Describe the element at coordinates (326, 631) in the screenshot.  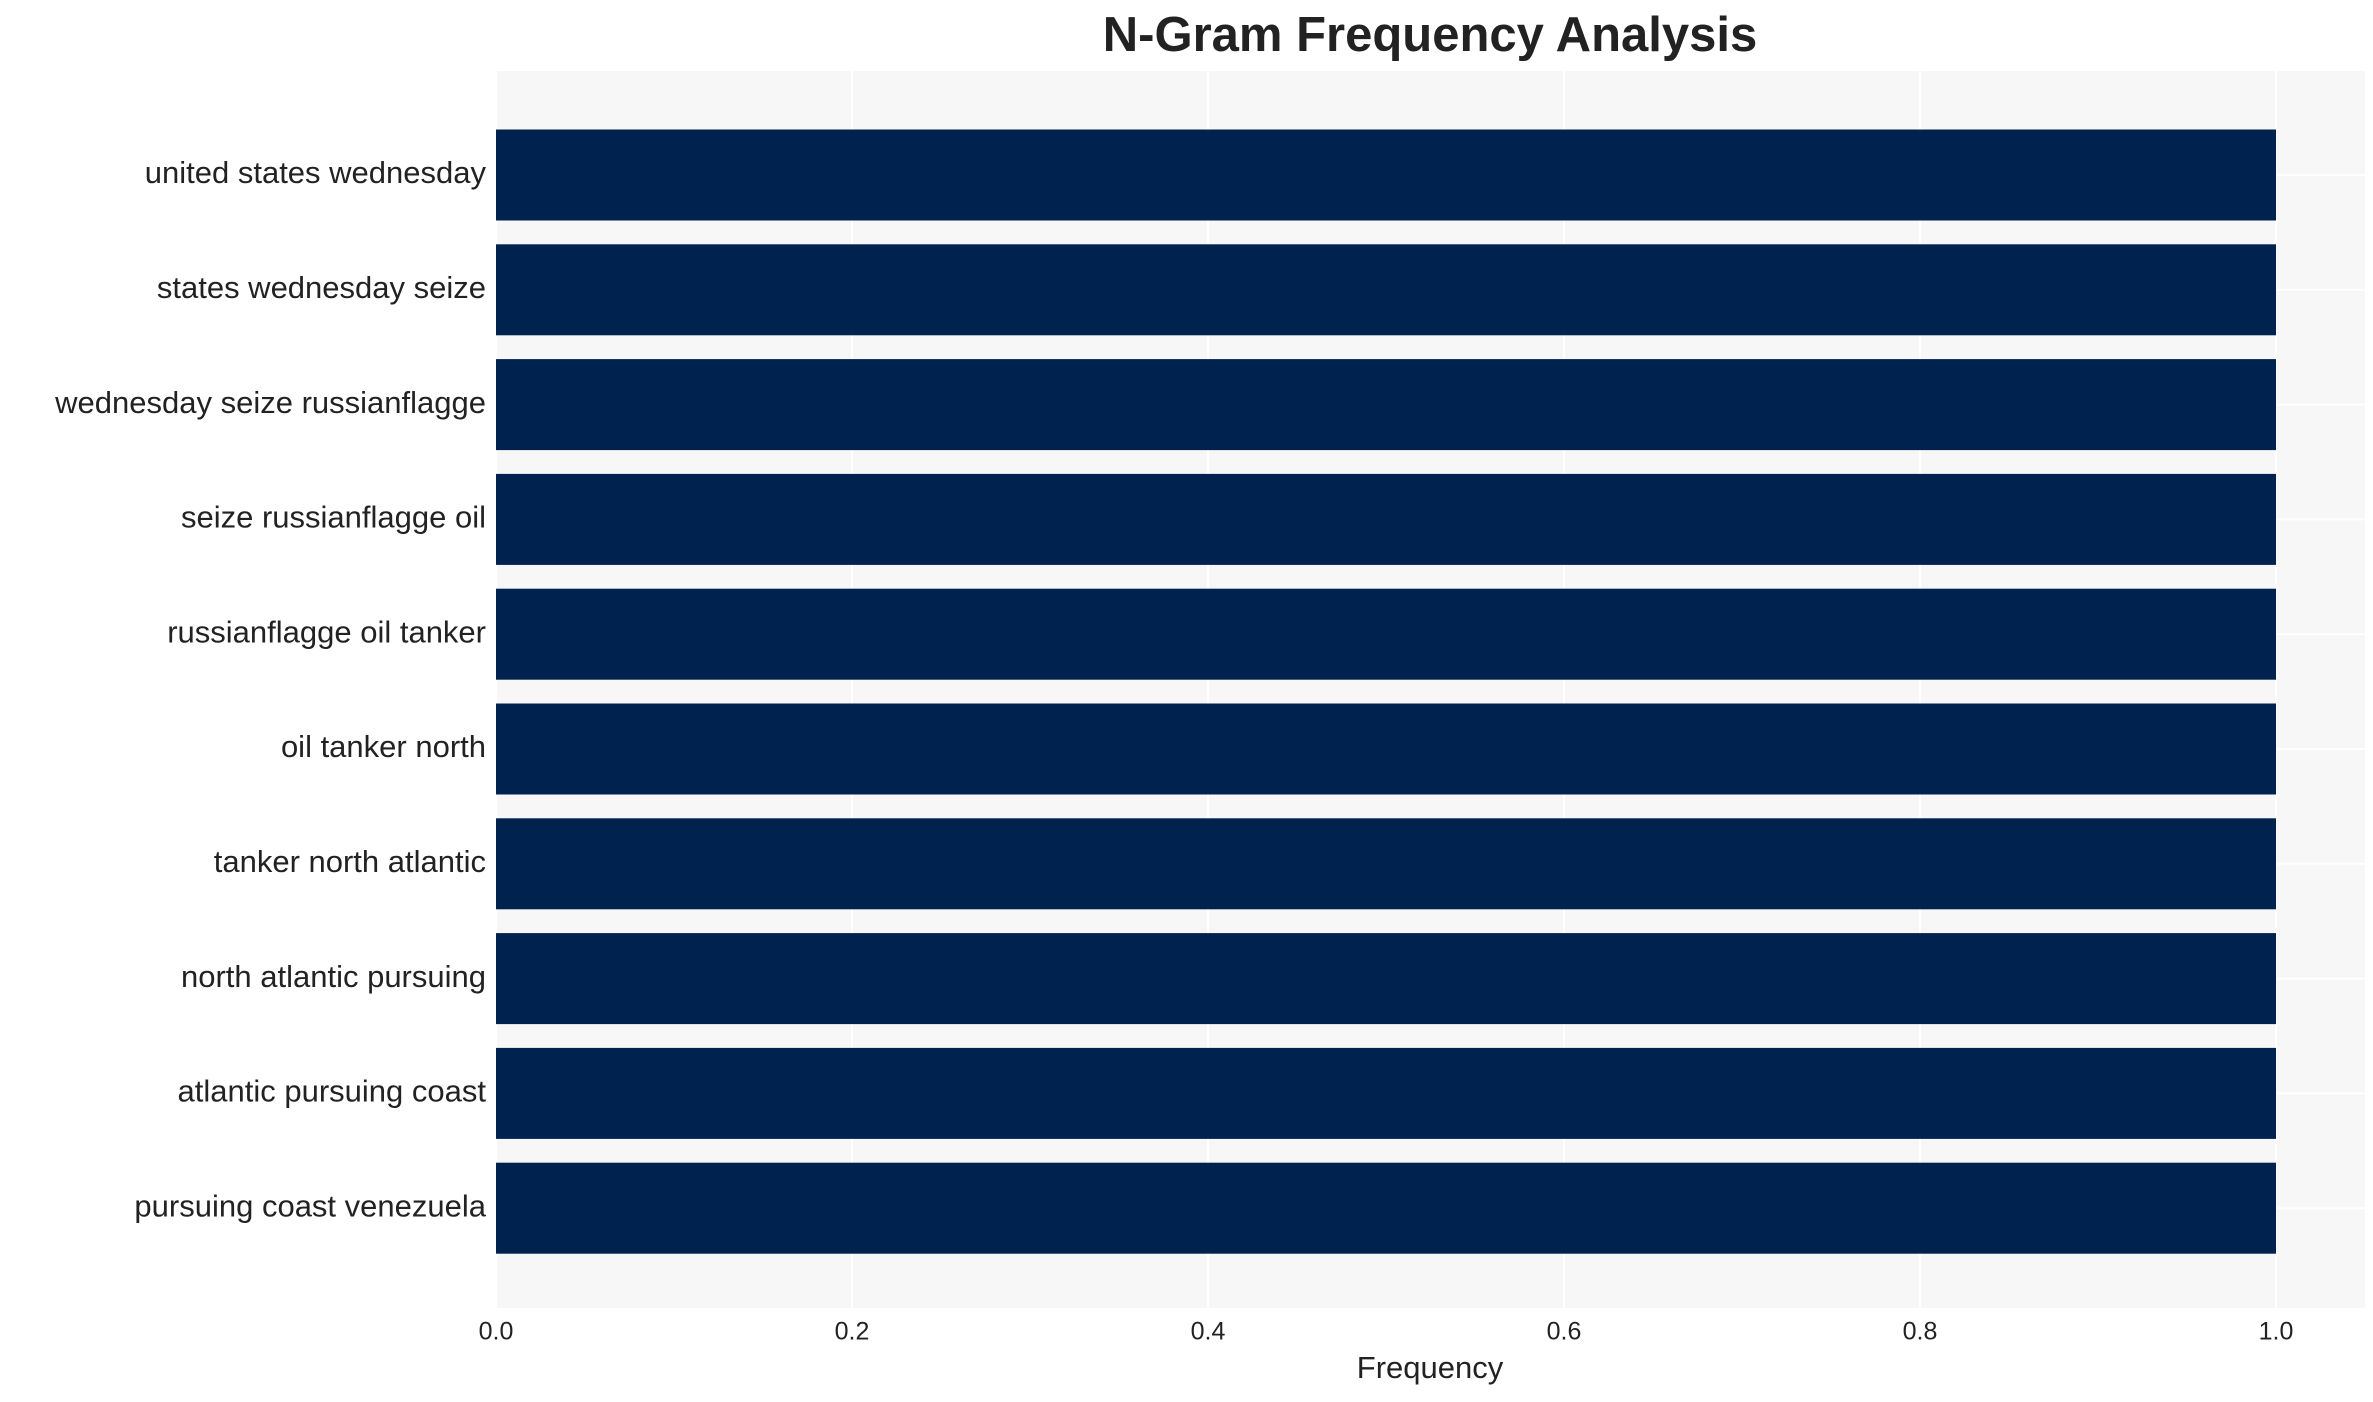
I see `y-tick-label: russianflagge oil tanker` at that location.